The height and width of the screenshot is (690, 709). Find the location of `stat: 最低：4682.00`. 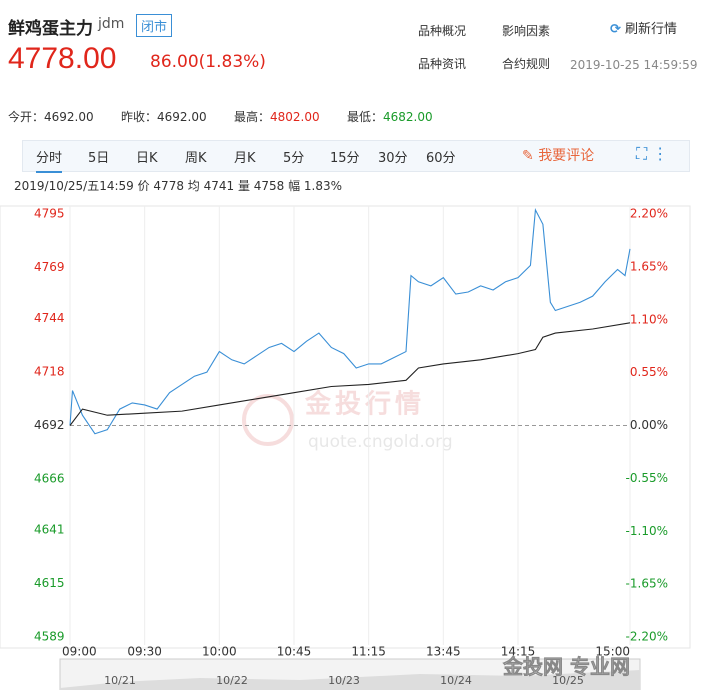

stat: 最低：4682.00 is located at coordinates (390, 116).